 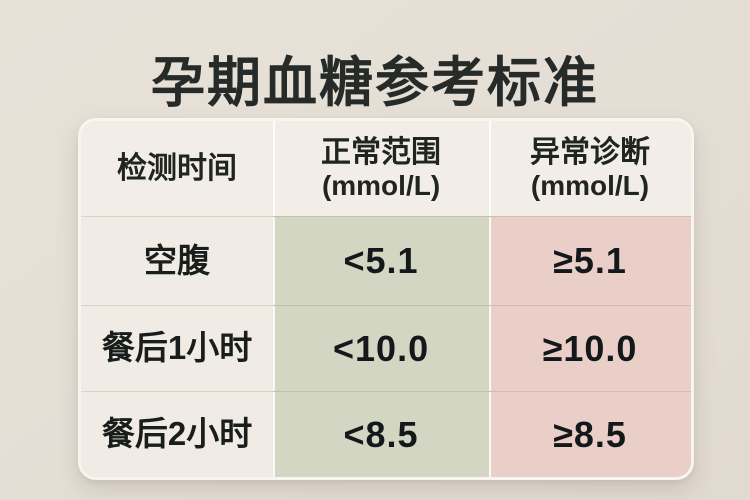 I want to click on time-label: 餐后2小时, so click(x=177, y=434).